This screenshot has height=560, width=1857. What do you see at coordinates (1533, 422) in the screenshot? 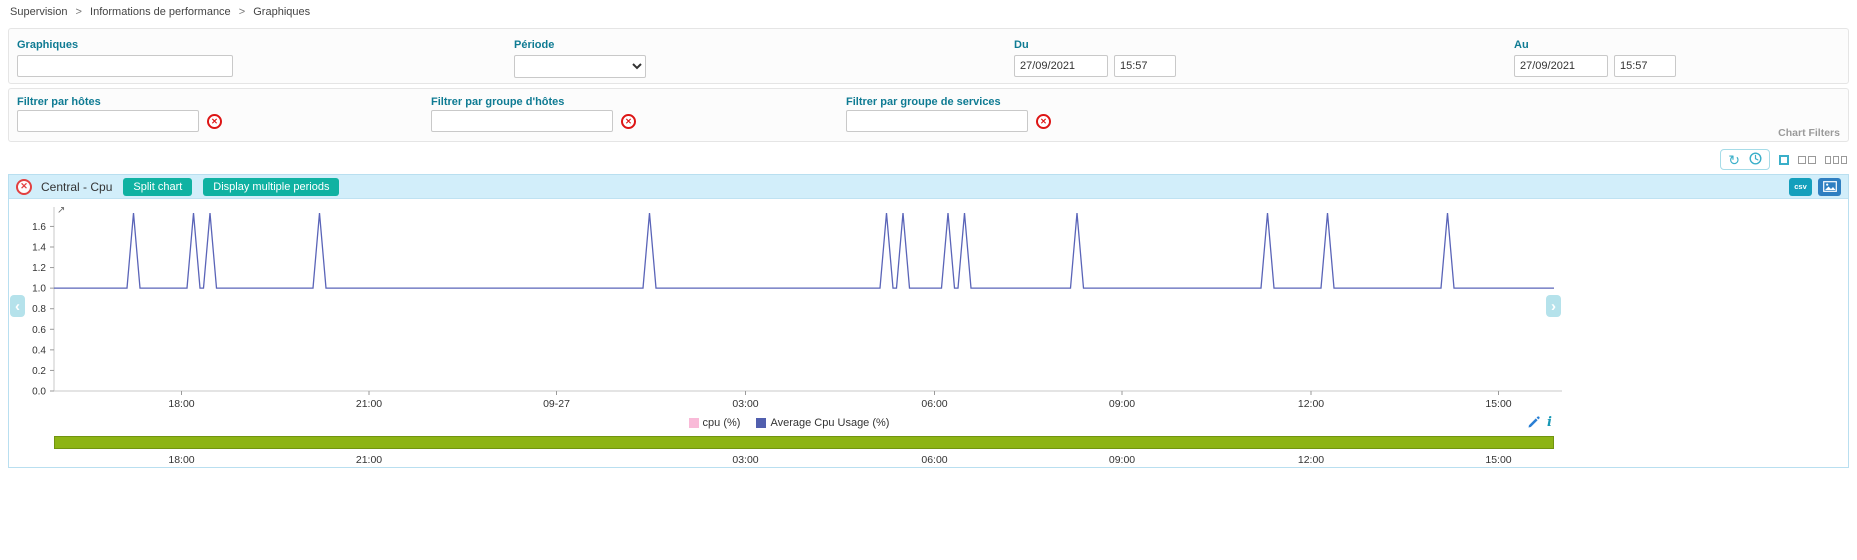
I see `brush-icon` at bounding box center [1533, 422].